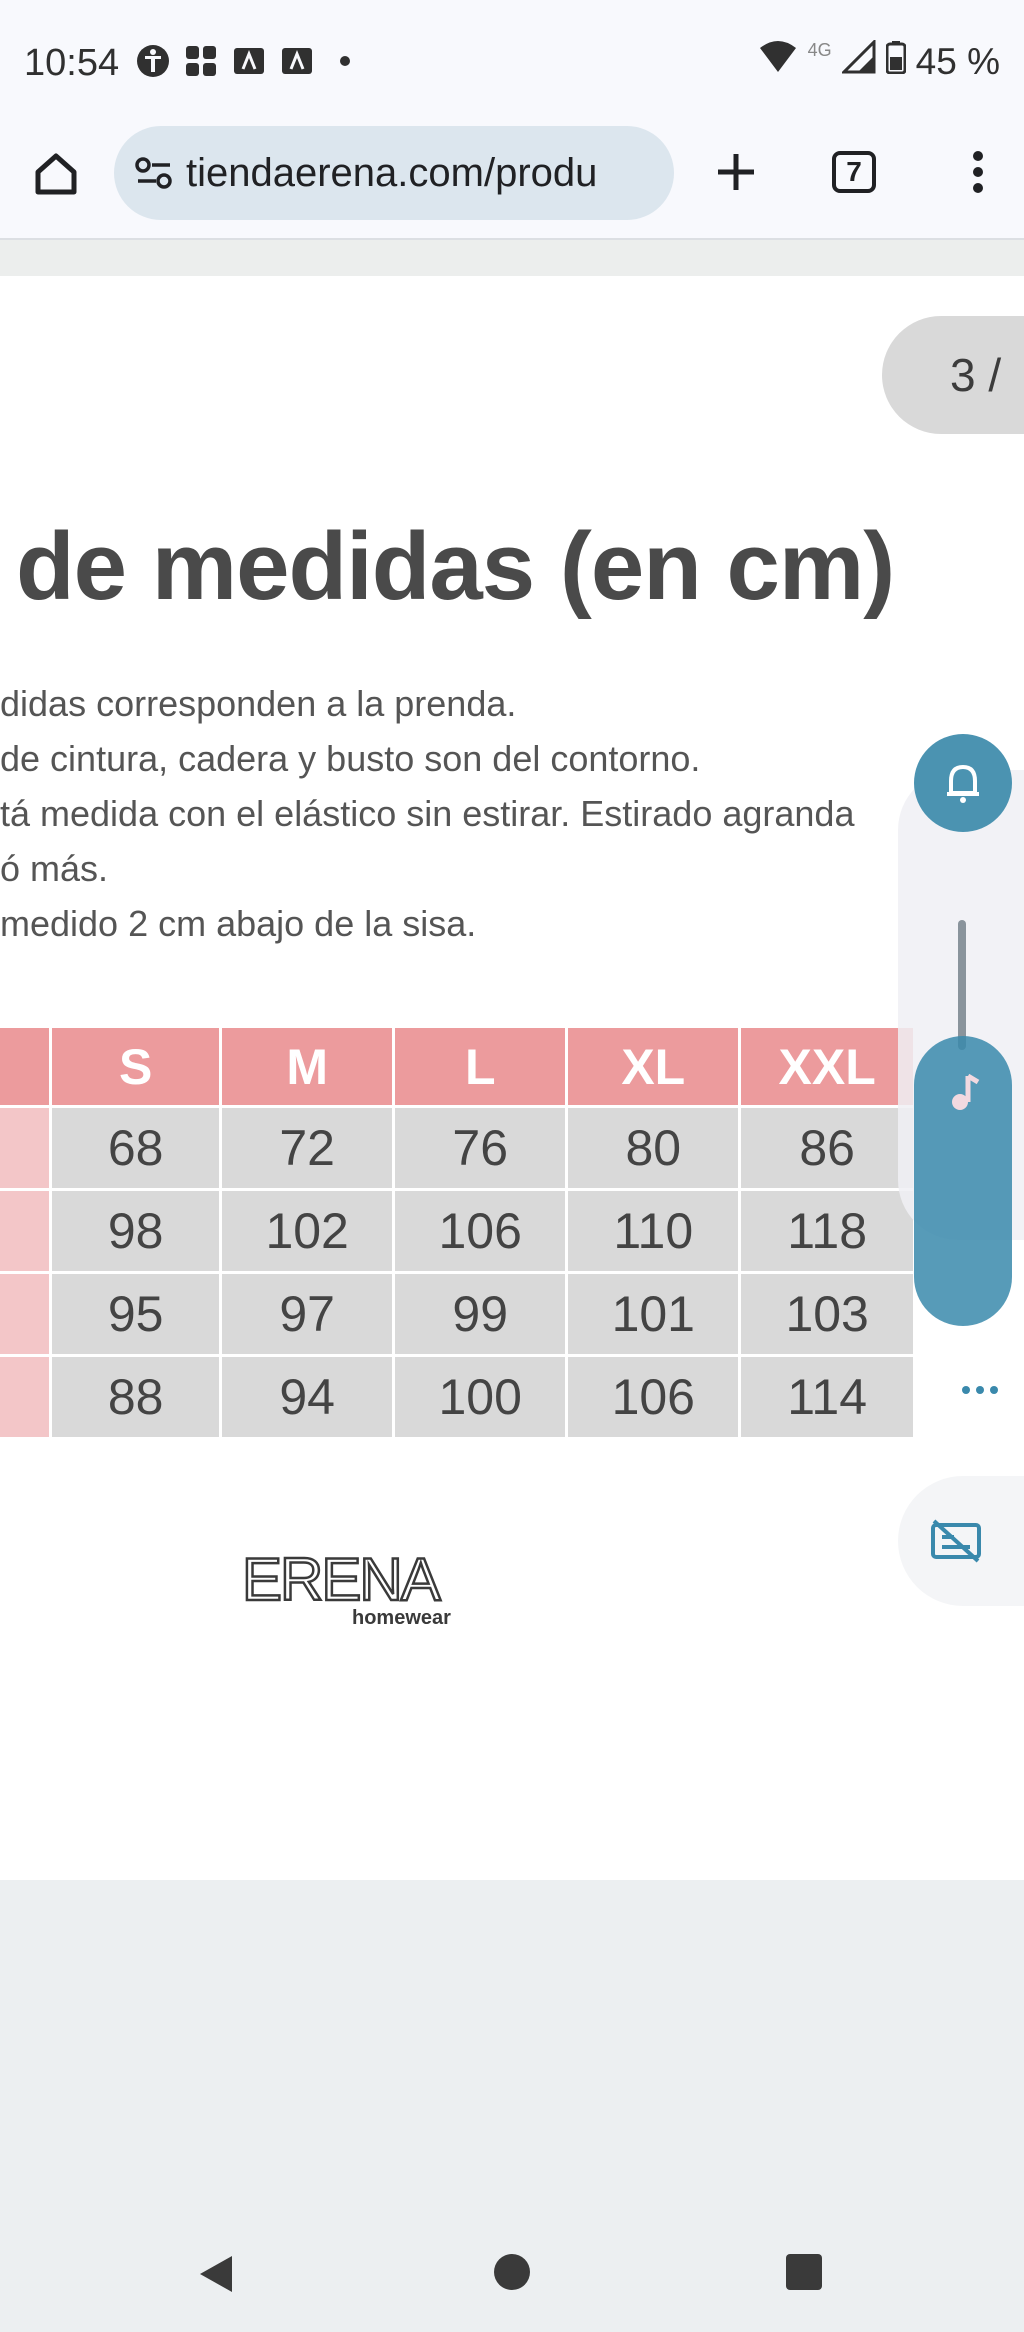  What do you see at coordinates (512, 63) in the screenshot?
I see `status-bar: 10:54 4G 45 %` at bounding box center [512, 63].